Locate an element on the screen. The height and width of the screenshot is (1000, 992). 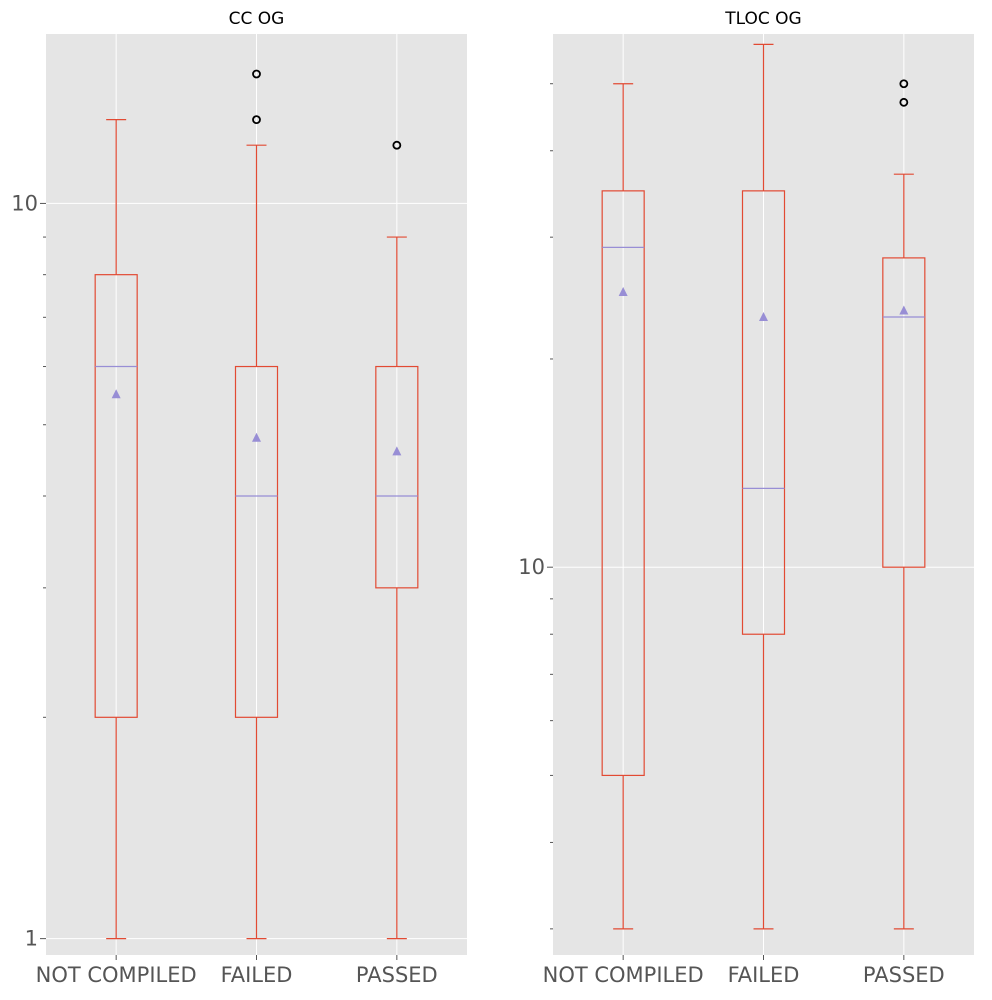
chart-title: TLOC OG is located at coordinates (762, 19).